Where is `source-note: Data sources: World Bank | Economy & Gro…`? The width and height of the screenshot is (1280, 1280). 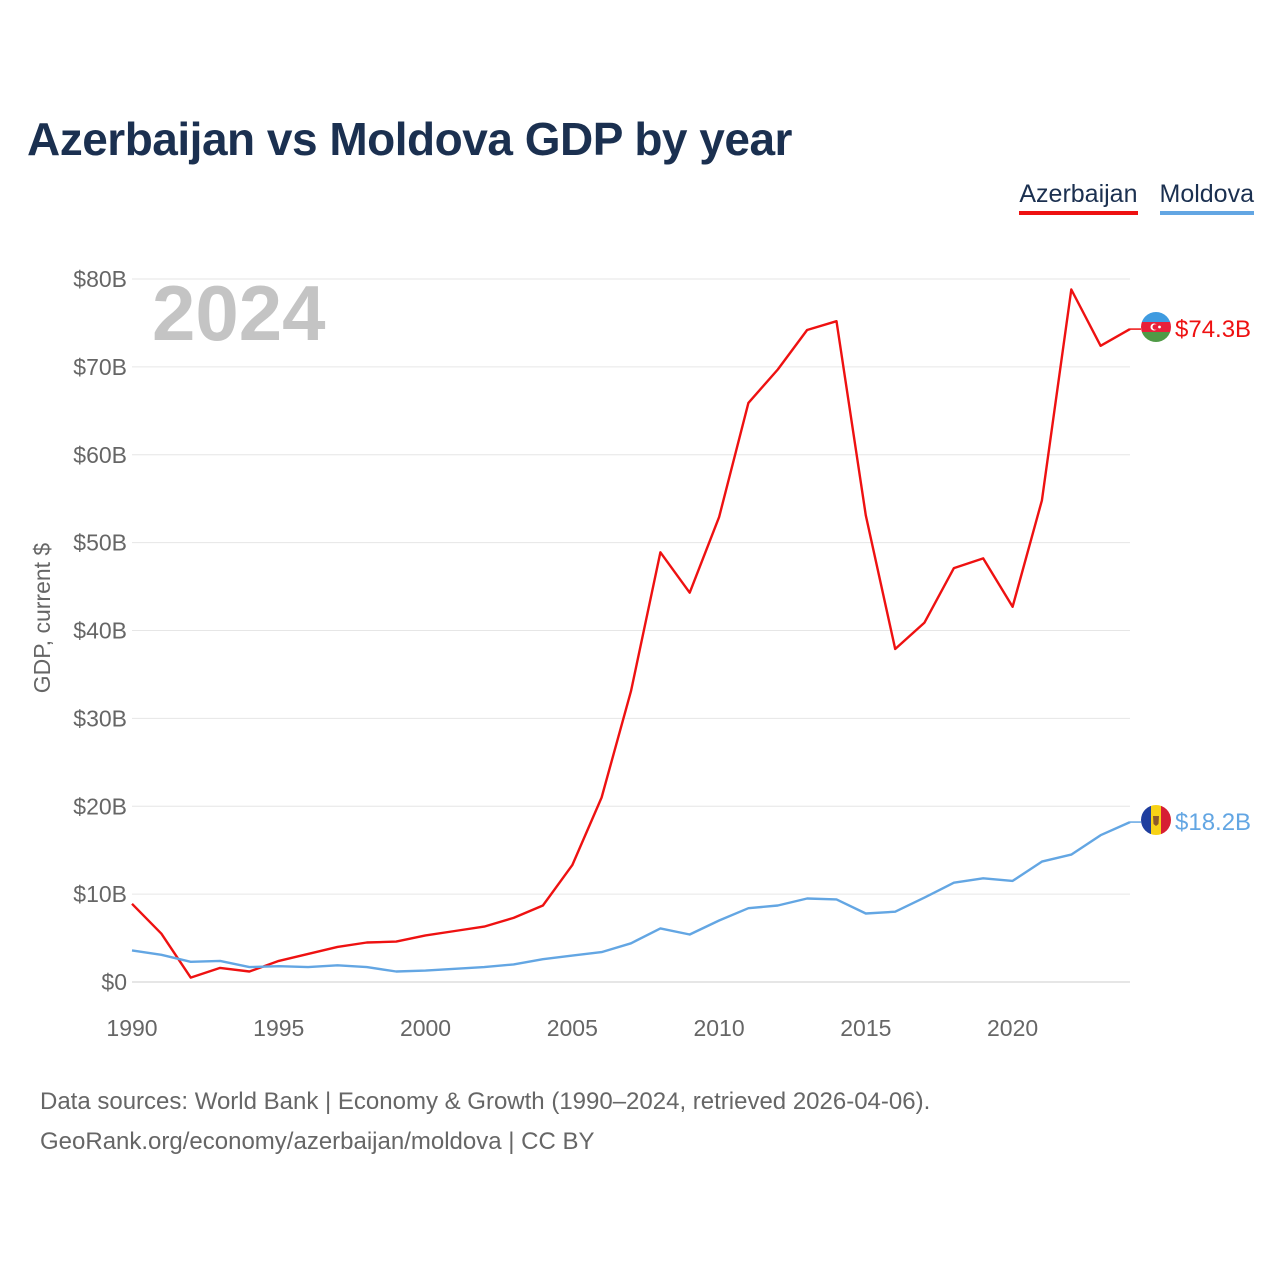
source-note: Data sources: World Bank | Economy & Gro… is located at coordinates (485, 1122).